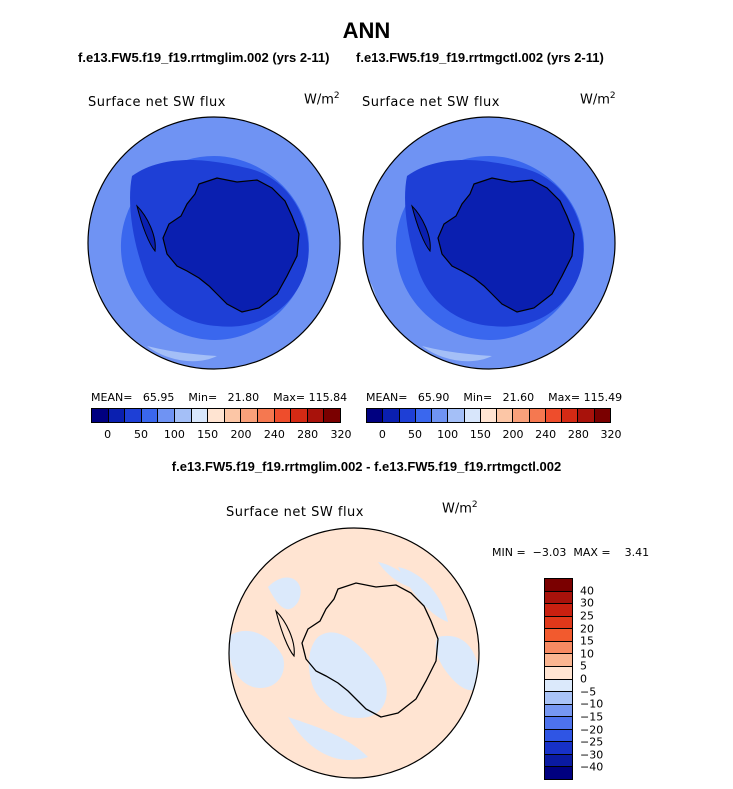  What do you see at coordinates (431, 102) in the screenshot?
I see `right-variable-label: Surface net SW flux` at bounding box center [431, 102].